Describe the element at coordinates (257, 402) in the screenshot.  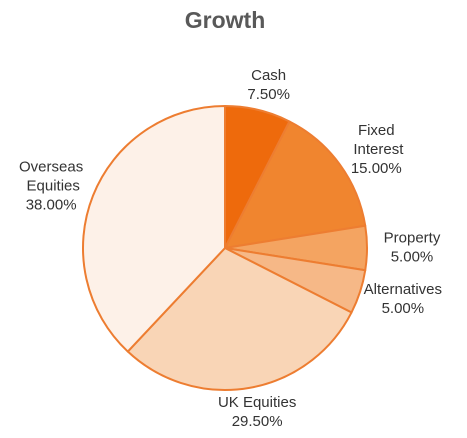
I see `category-label: UK Equities` at that location.